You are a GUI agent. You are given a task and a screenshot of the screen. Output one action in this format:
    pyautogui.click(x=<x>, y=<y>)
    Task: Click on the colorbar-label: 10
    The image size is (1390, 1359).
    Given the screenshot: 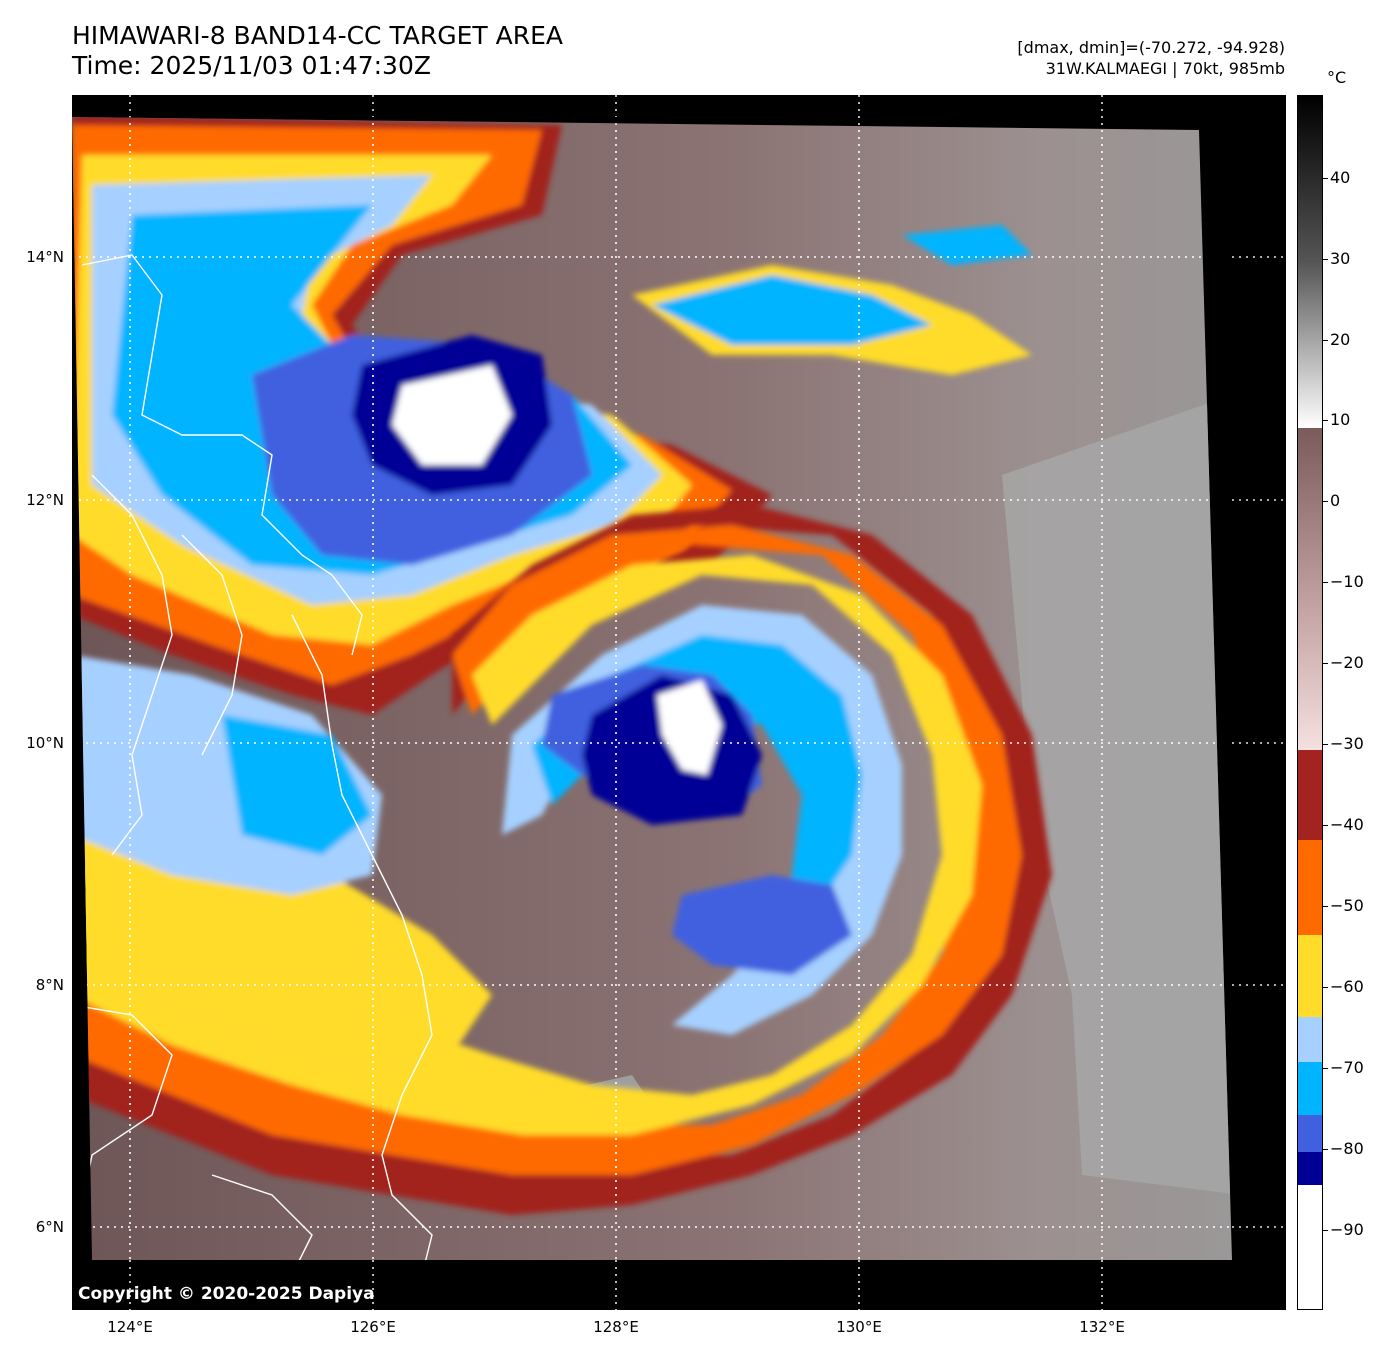 What is the action you would take?
    pyautogui.click(x=1340, y=419)
    